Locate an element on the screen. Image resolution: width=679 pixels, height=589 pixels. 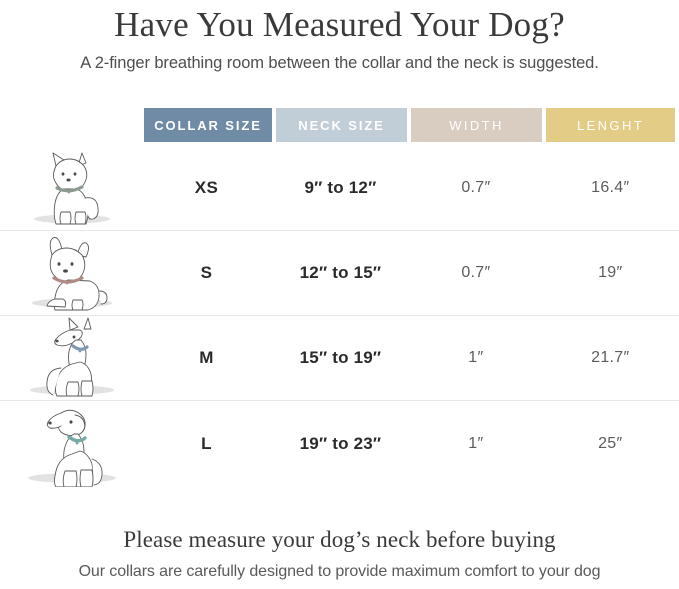
collar-l is located at coordinates (77, 438).